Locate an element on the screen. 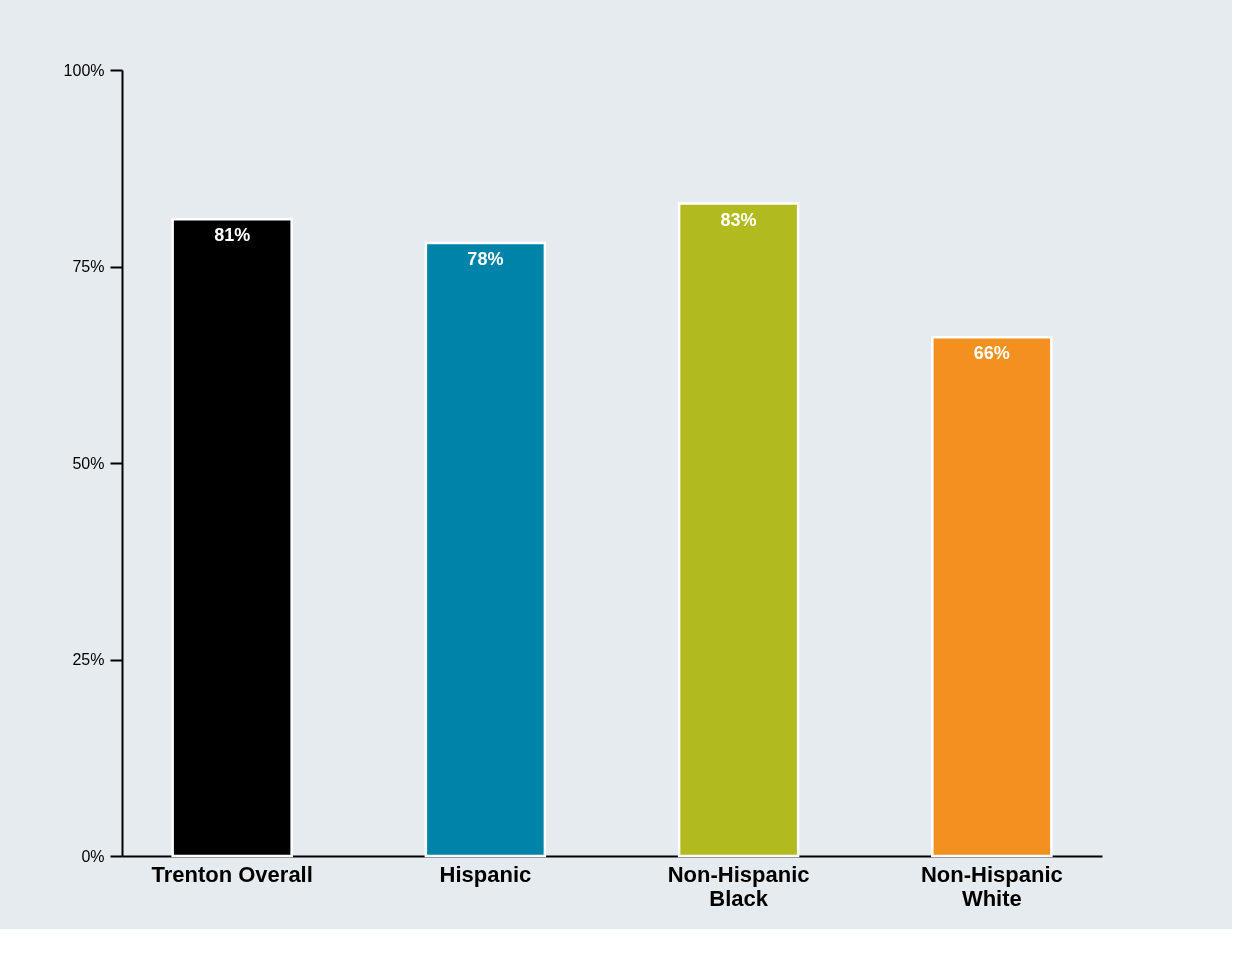  x-tick-label: Hispanic is located at coordinates (485, 874).